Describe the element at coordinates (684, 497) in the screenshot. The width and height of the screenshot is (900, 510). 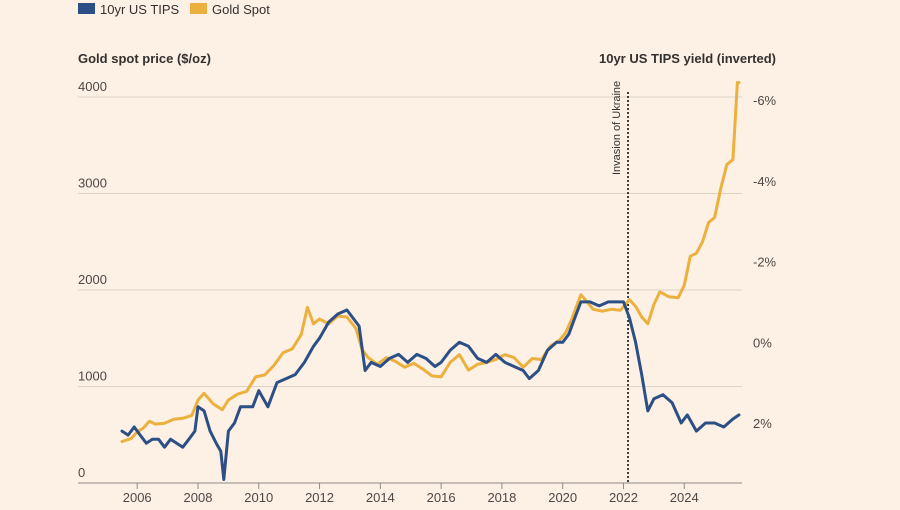
I see `x-tick-label: 2024` at that location.